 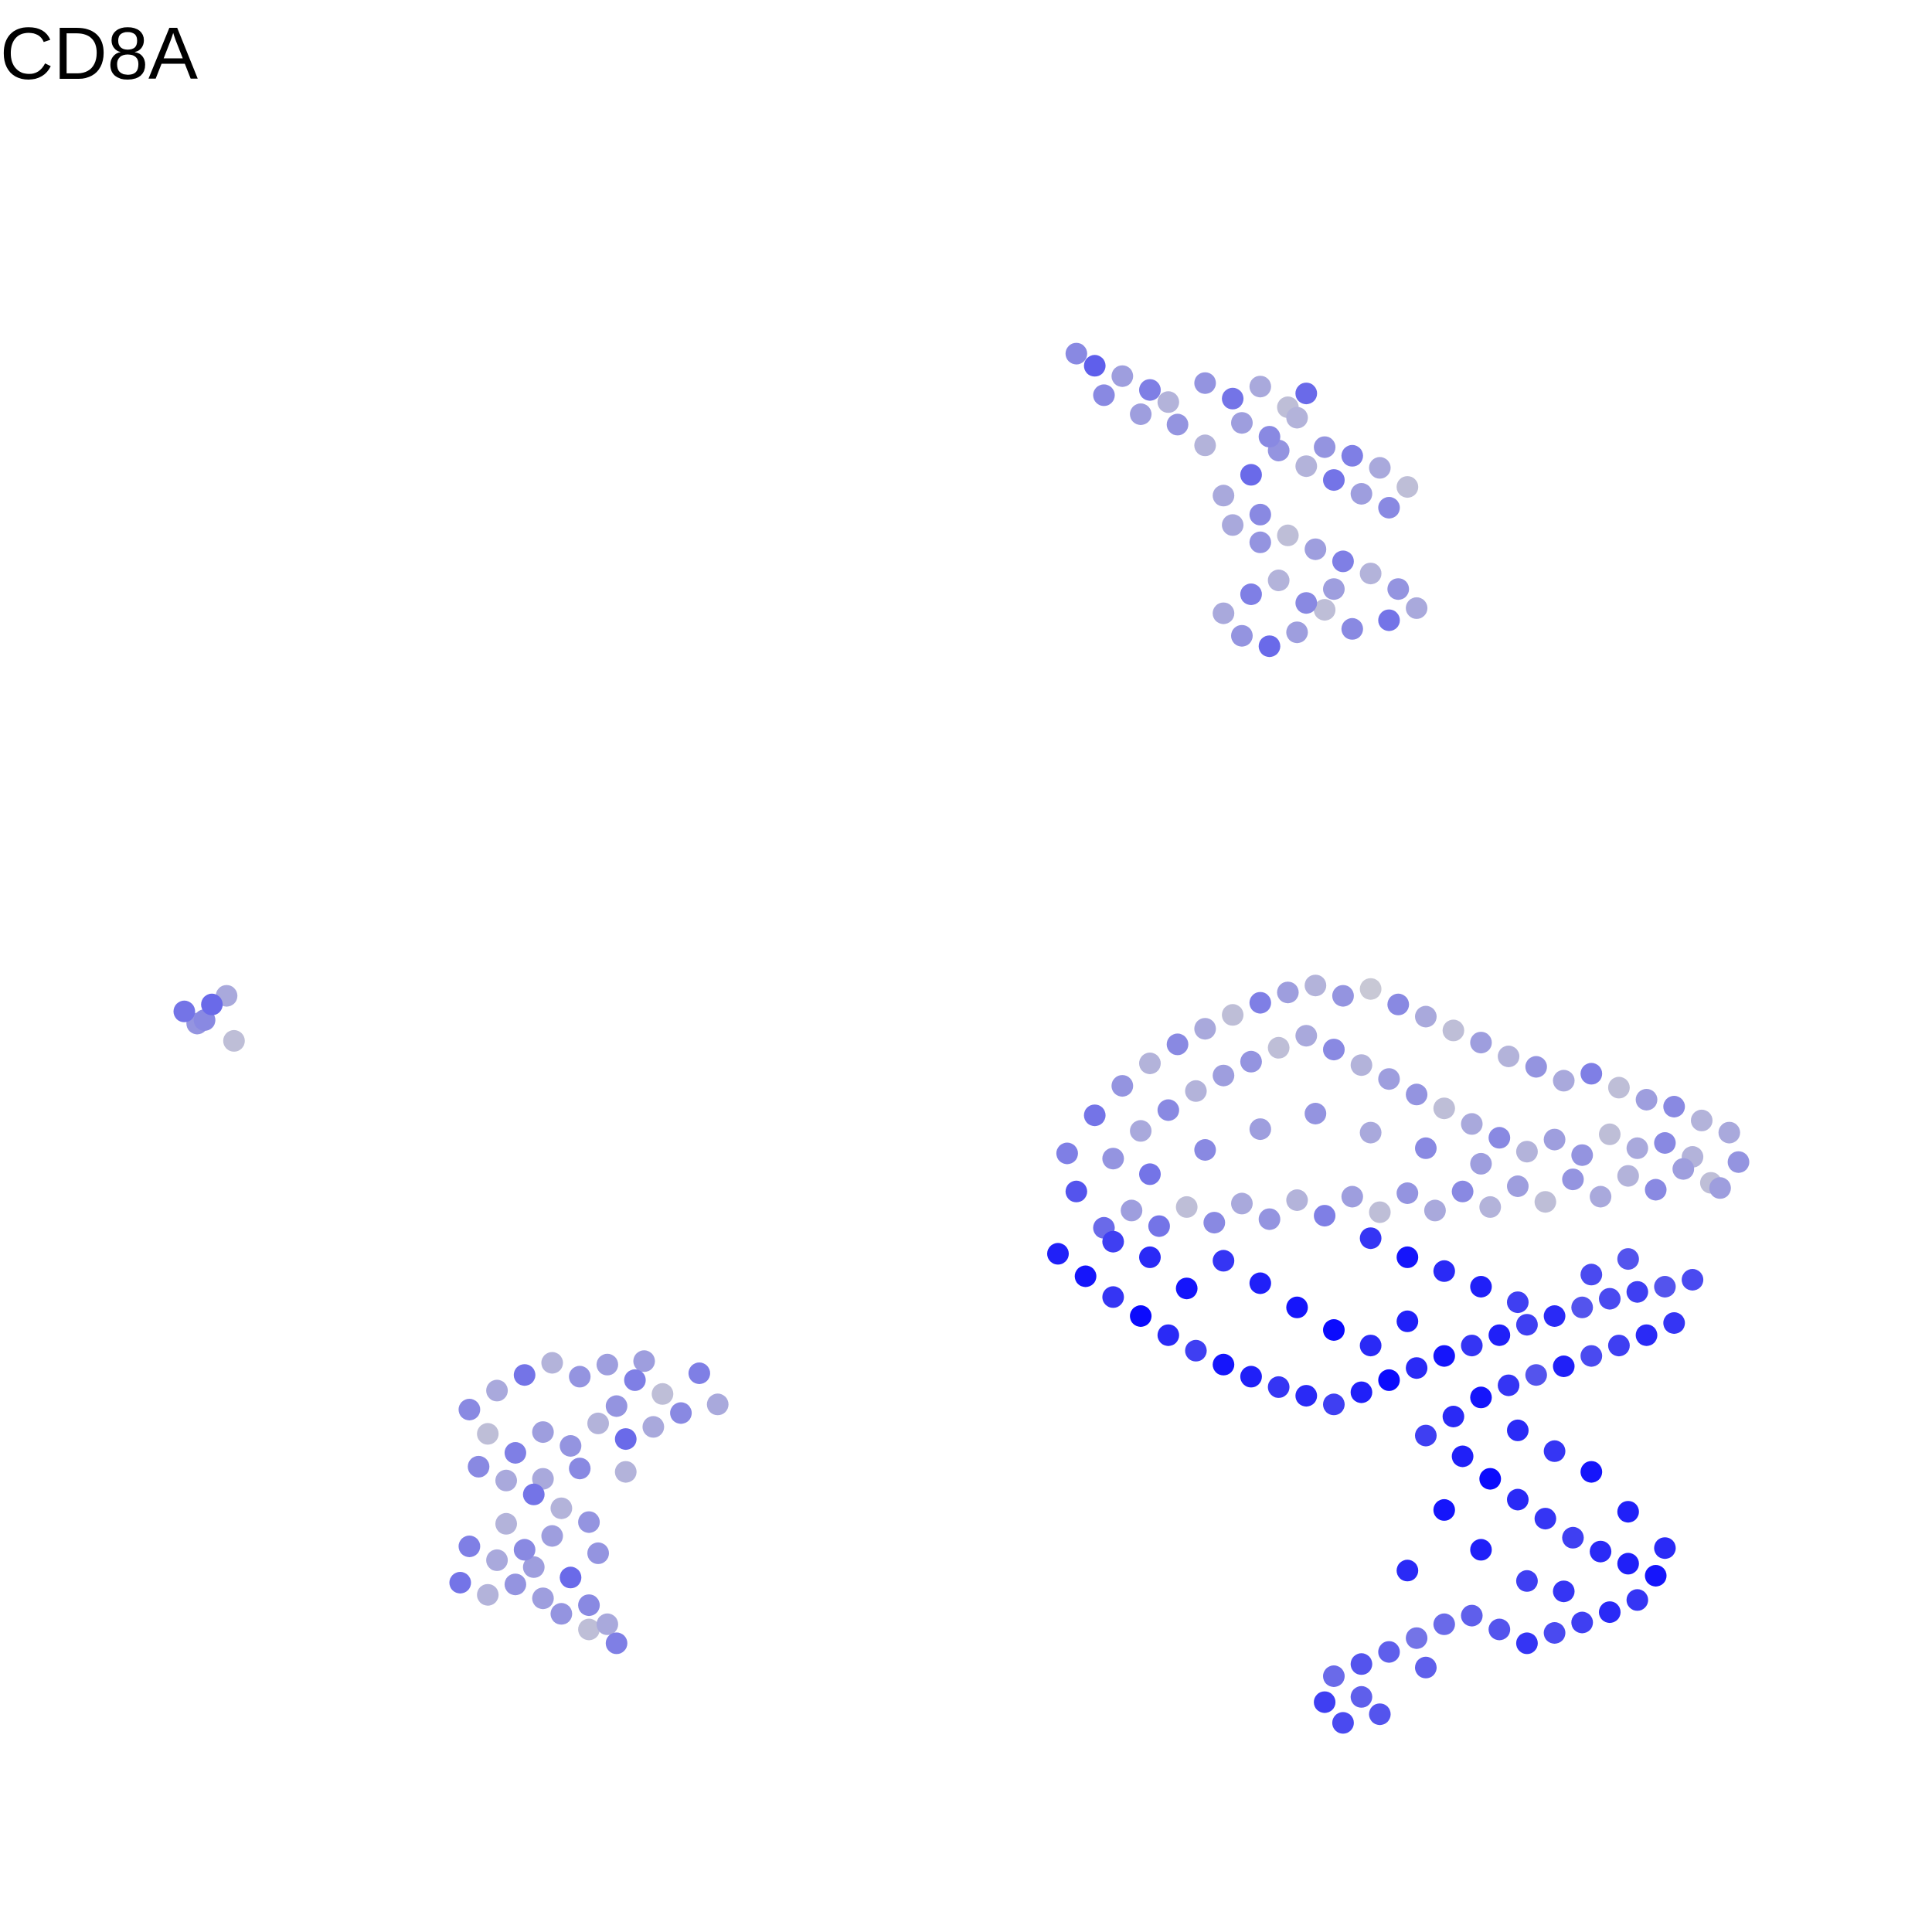 I want to click on chart-title: CD8A, so click(x=99, y=54).